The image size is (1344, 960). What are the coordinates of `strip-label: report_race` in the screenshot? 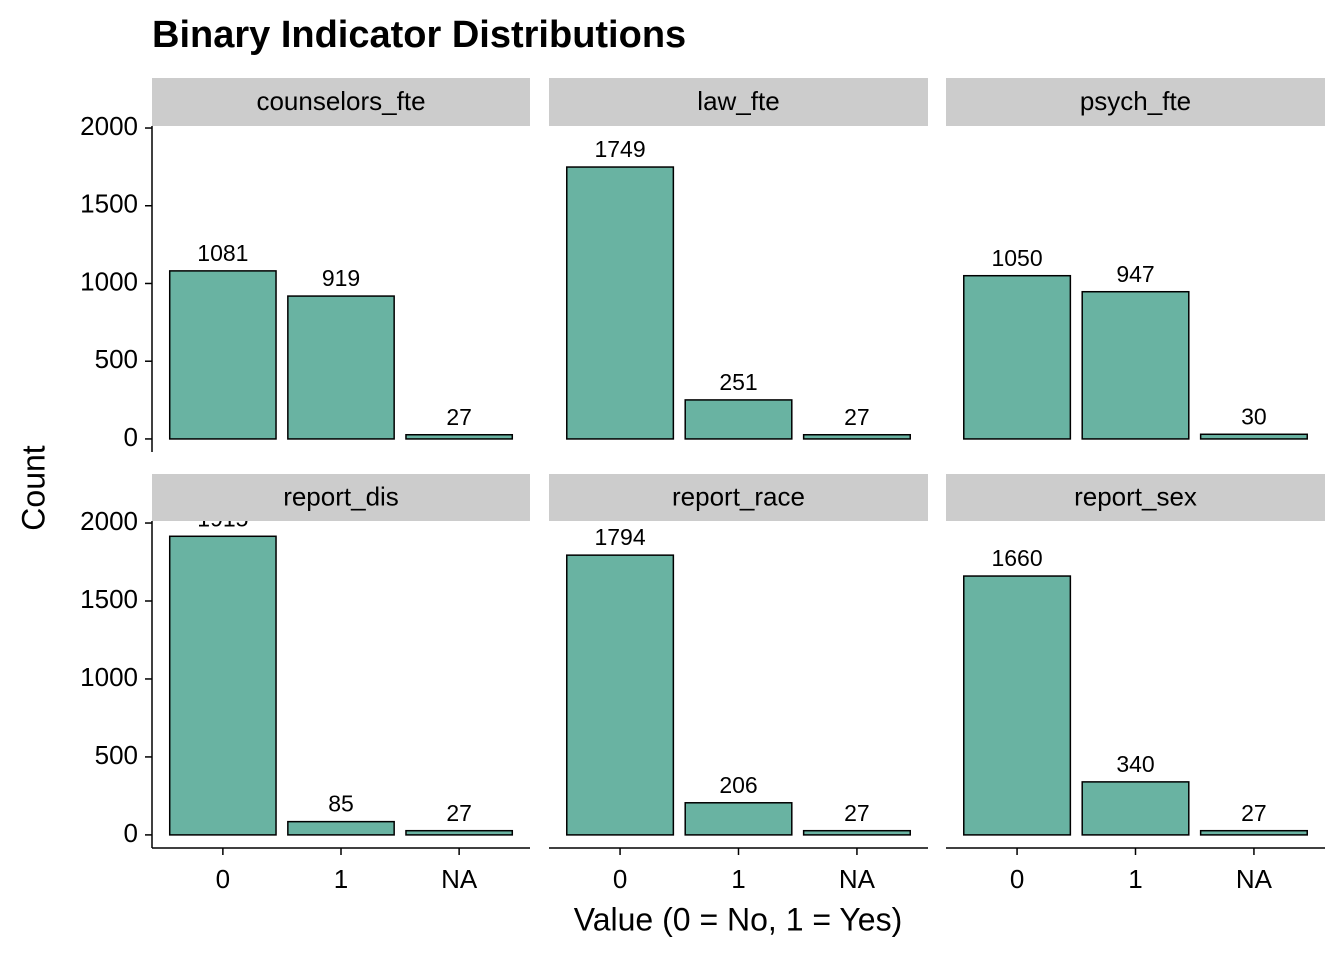 It's located at (738, 496).